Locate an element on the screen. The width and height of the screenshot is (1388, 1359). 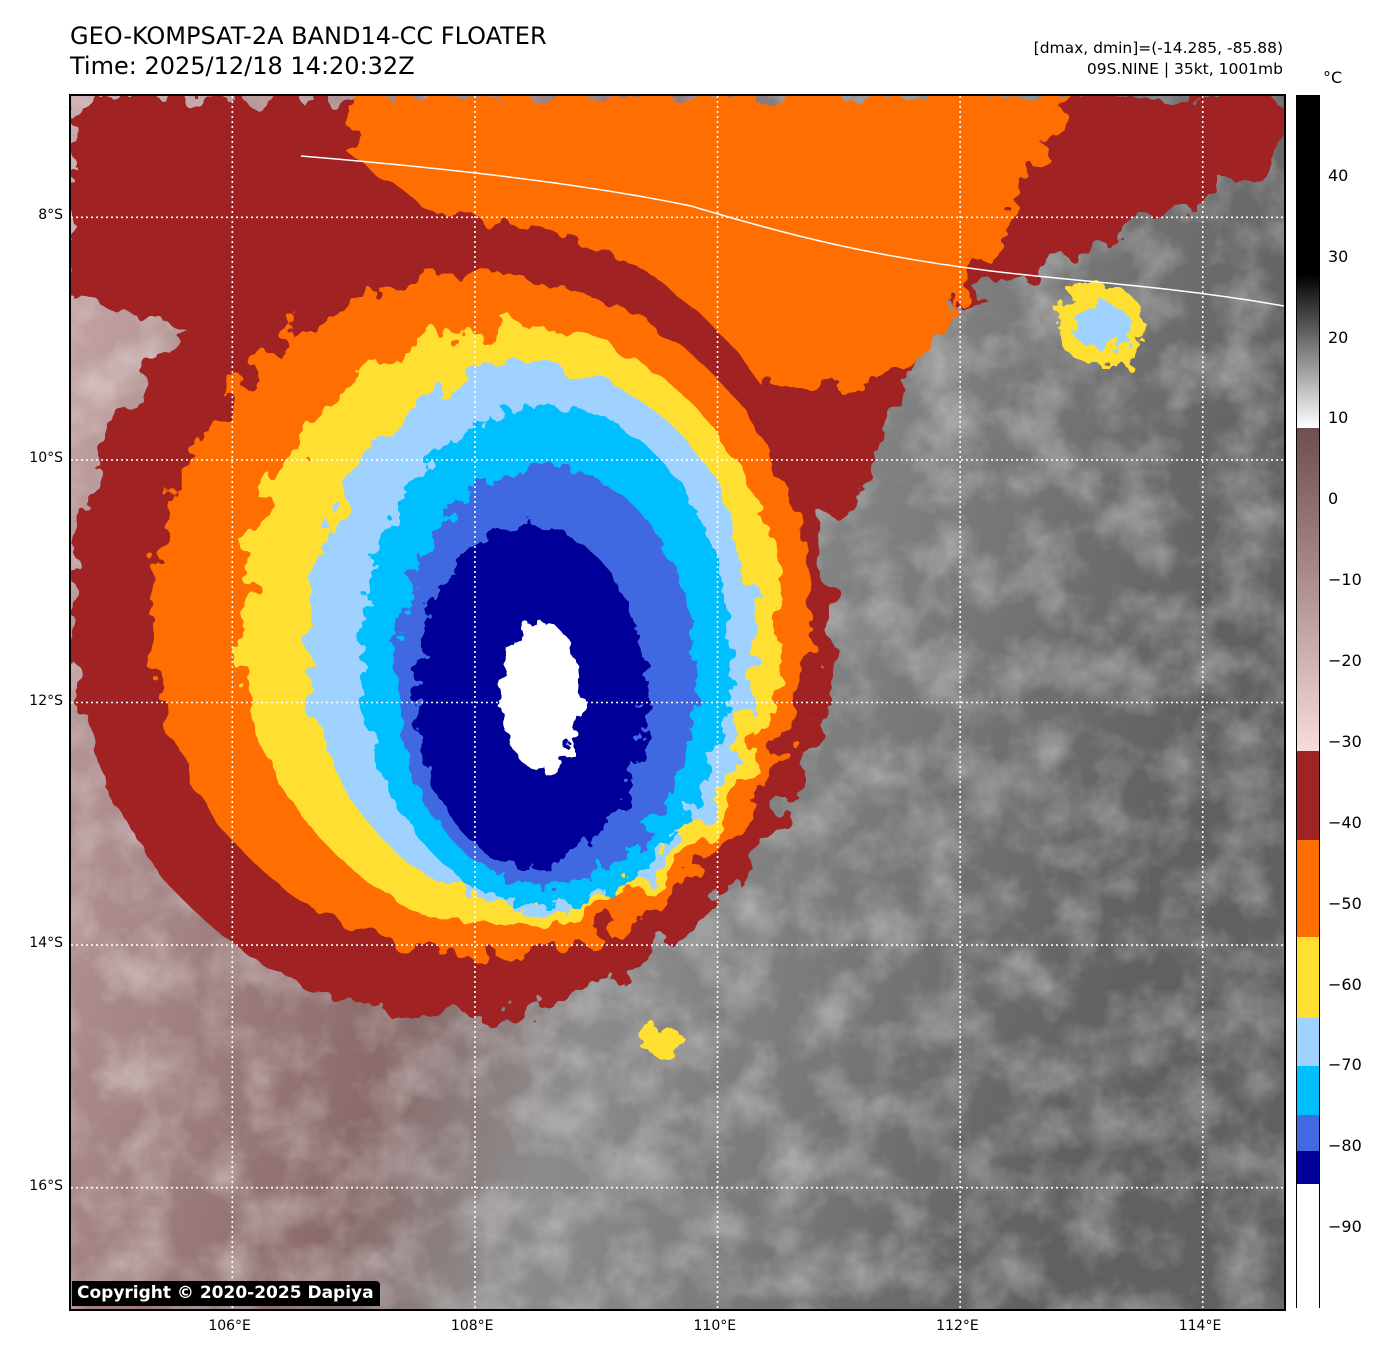
colorbar-tick-label: 30 is located at coordinates (1338, 256).